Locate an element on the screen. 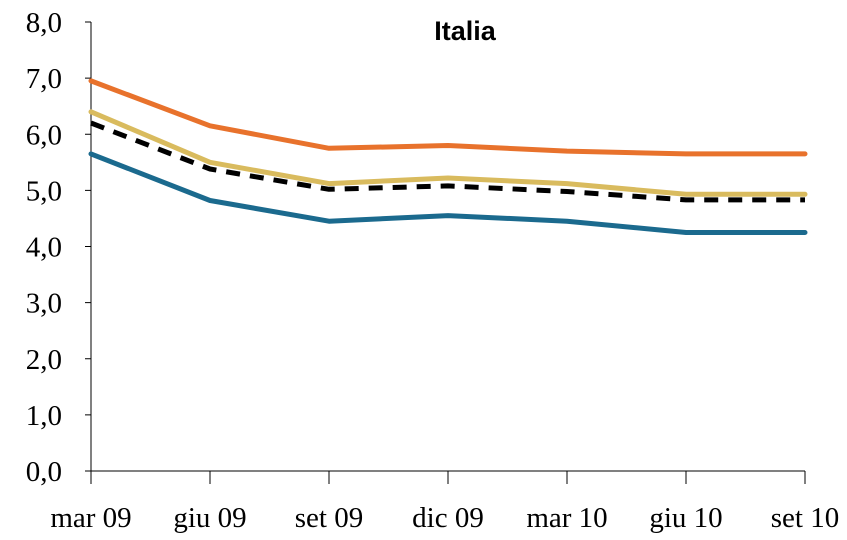 This screenshot has height=540, width=847. y-tick-label: 3,0 is located at coordinates (44, 304).